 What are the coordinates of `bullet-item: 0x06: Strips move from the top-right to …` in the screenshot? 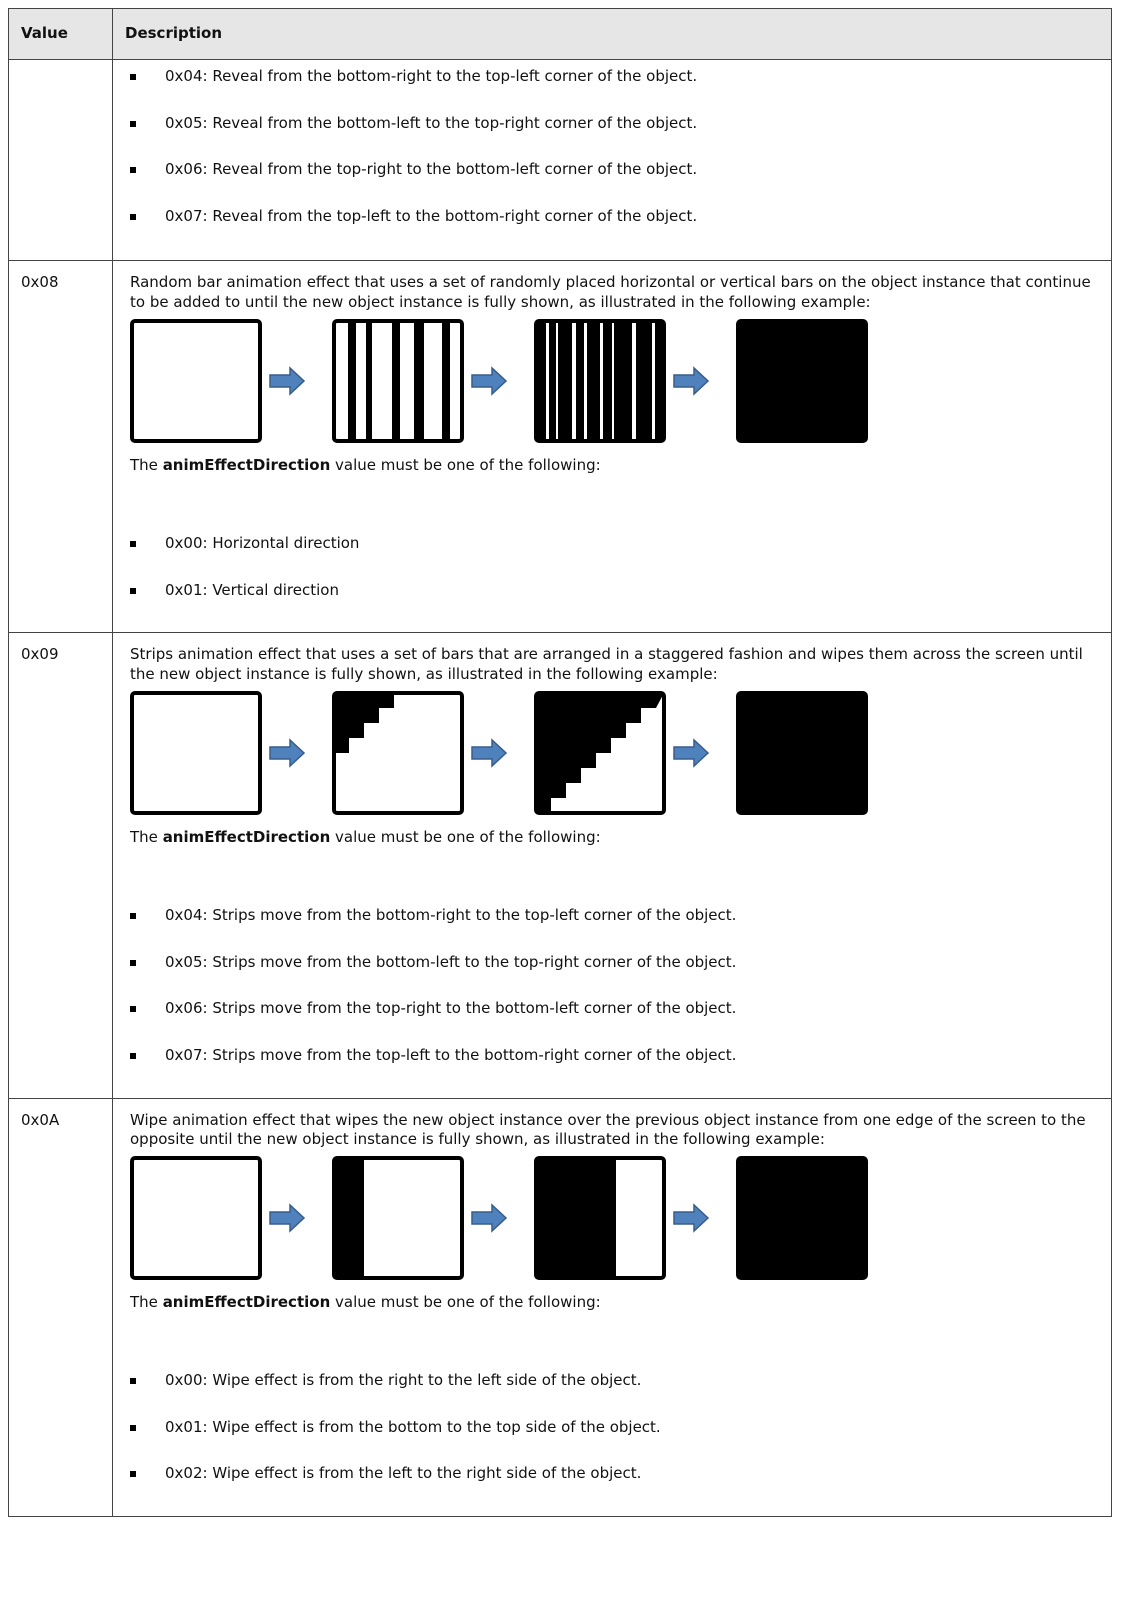 It's located at (613, 1009).